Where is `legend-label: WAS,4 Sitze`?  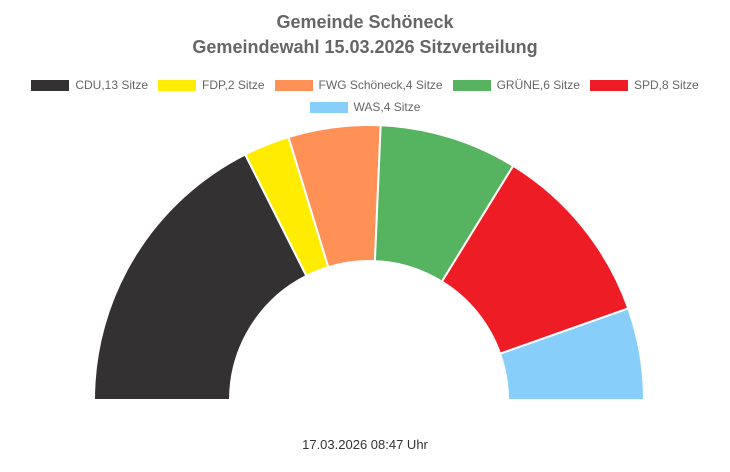
legend-label: WAS,4 Sitze is located at coordinates (387, 107).